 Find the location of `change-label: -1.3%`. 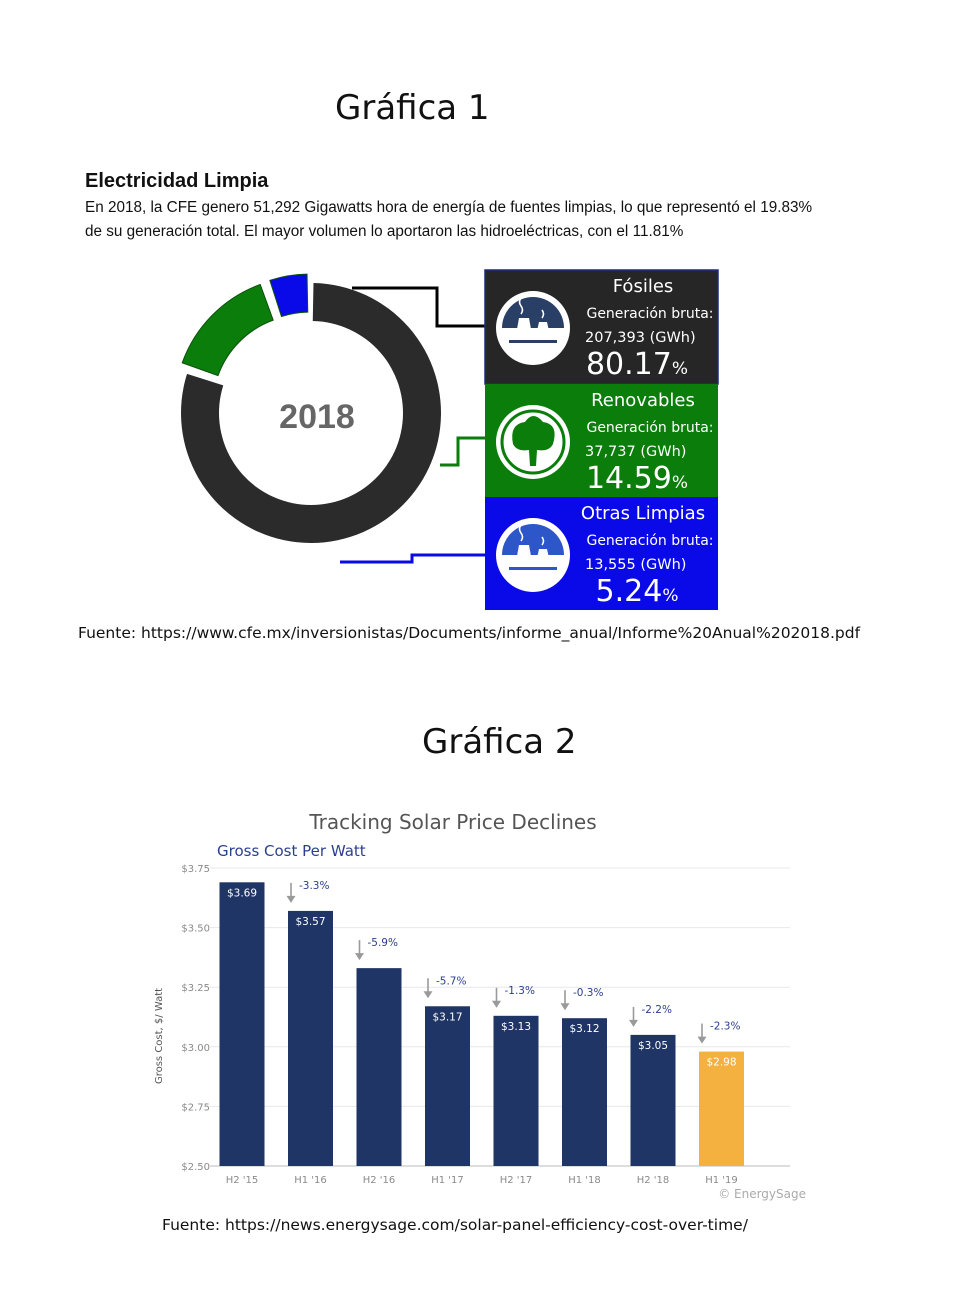

change-label: -1.3% is located at coordinates (520, 991).